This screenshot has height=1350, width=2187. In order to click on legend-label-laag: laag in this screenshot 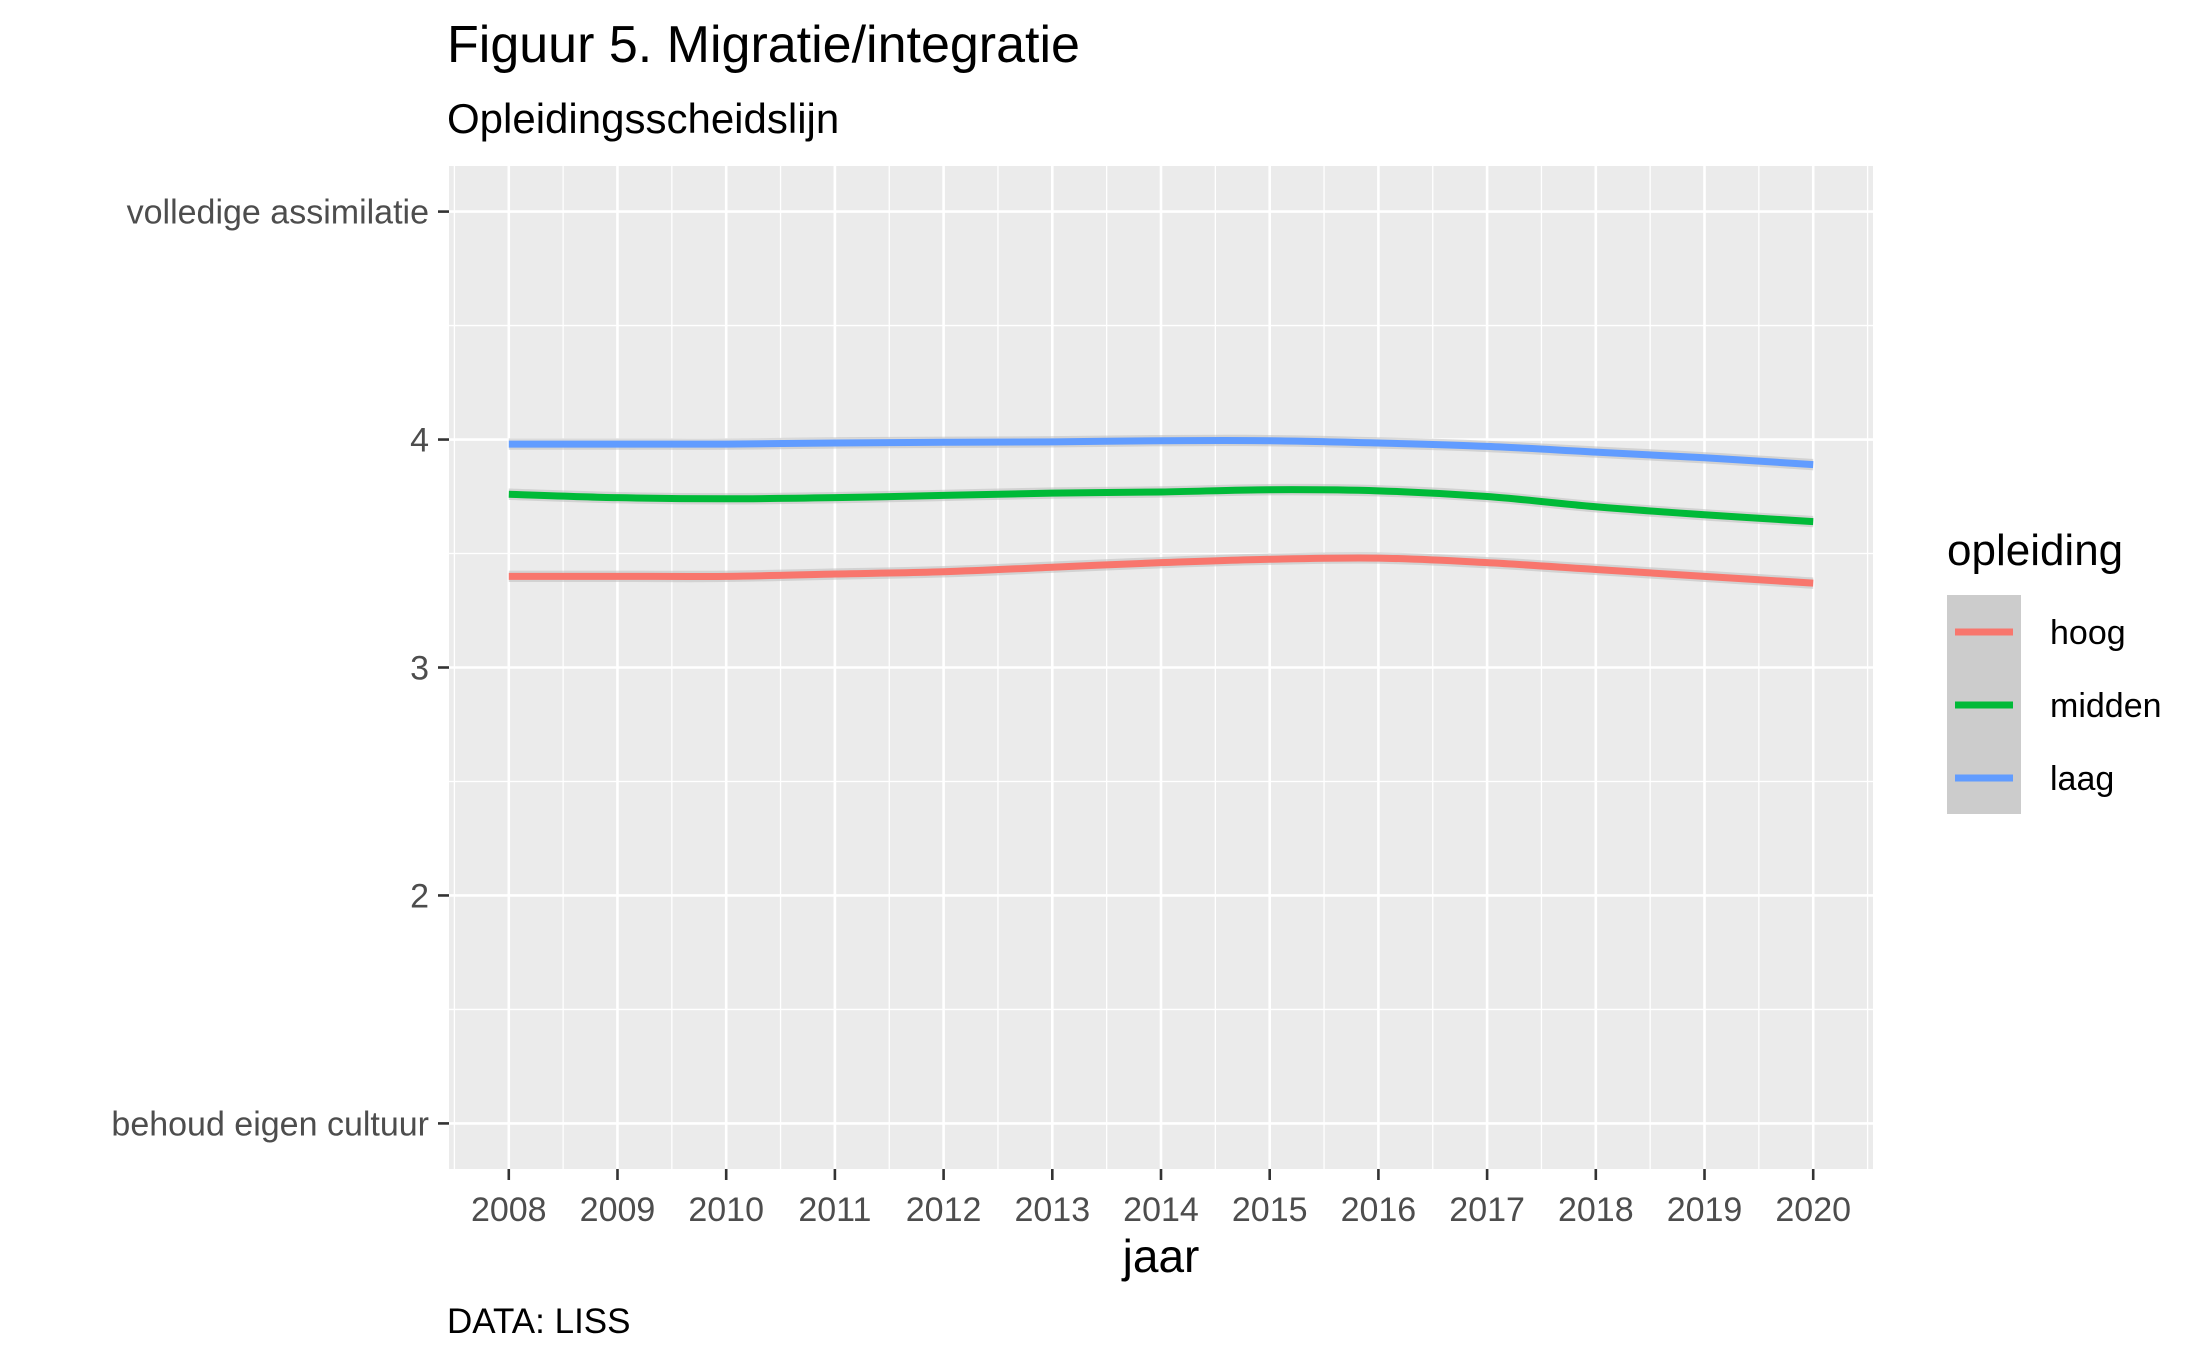, I will do `click(2082, 779)`.